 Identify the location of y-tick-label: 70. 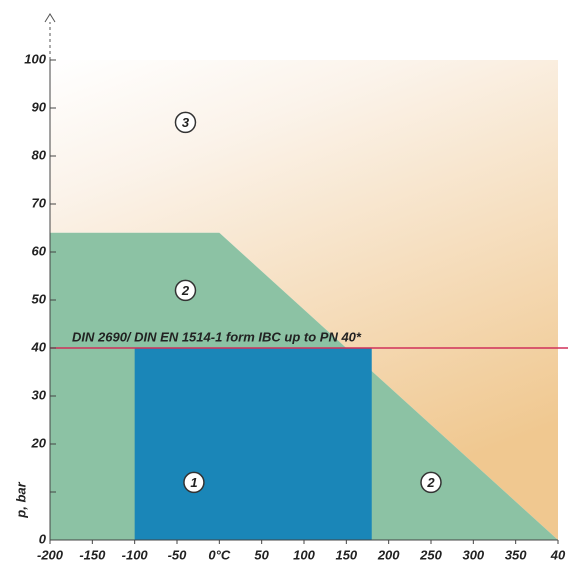
(39, 202).